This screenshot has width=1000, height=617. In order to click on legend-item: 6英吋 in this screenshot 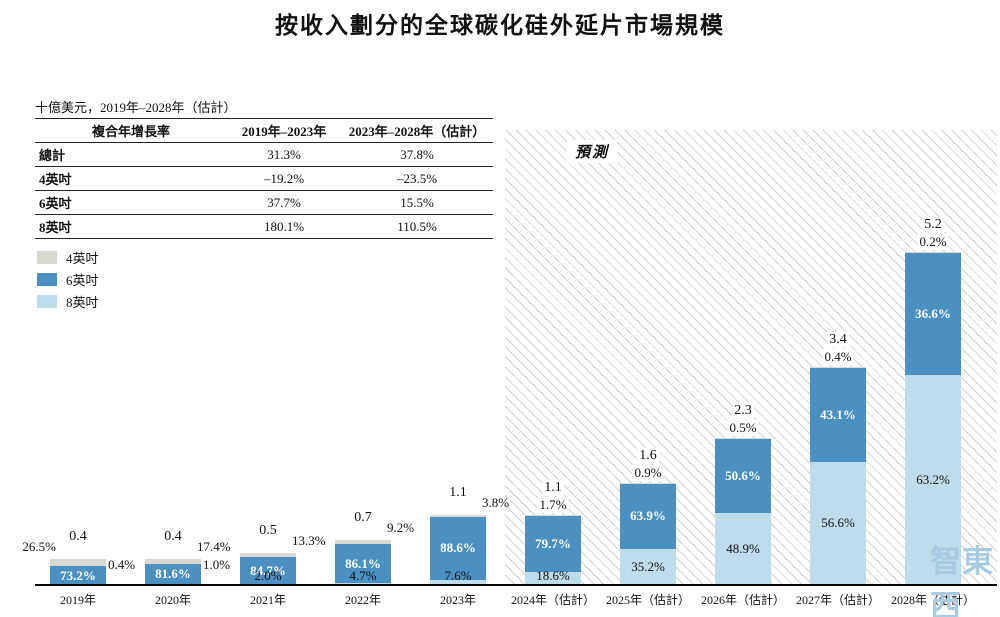, I will do `click(68, 279)`.